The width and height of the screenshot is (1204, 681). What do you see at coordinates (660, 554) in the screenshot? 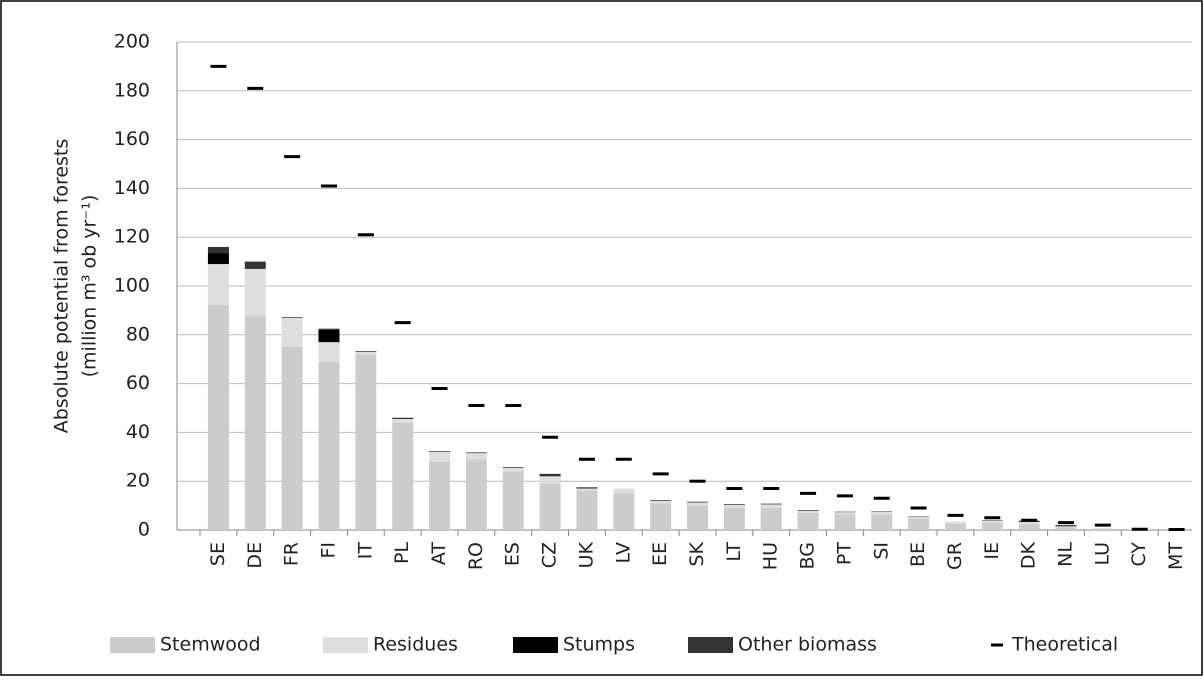
I see `x-tick-label: EE` at bounding box center [660, 554].